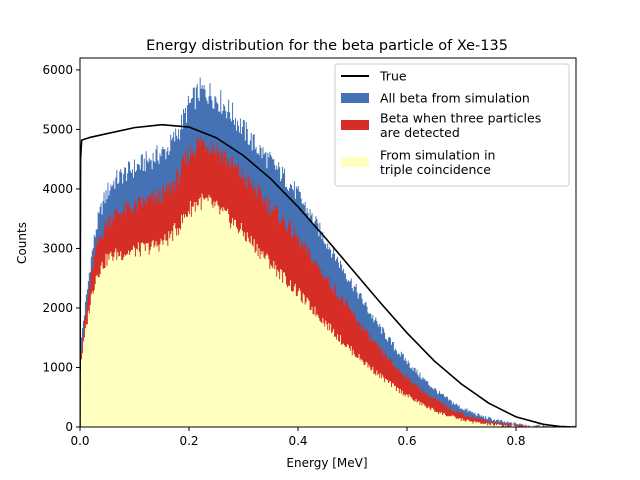 The height and width of the screenshot is (480, 640). Describe the element at coordinates (460, 117) in the screenshot. I see `legend-label-beta-when-three-particles-are-detected: Beta when three particles` at that location.